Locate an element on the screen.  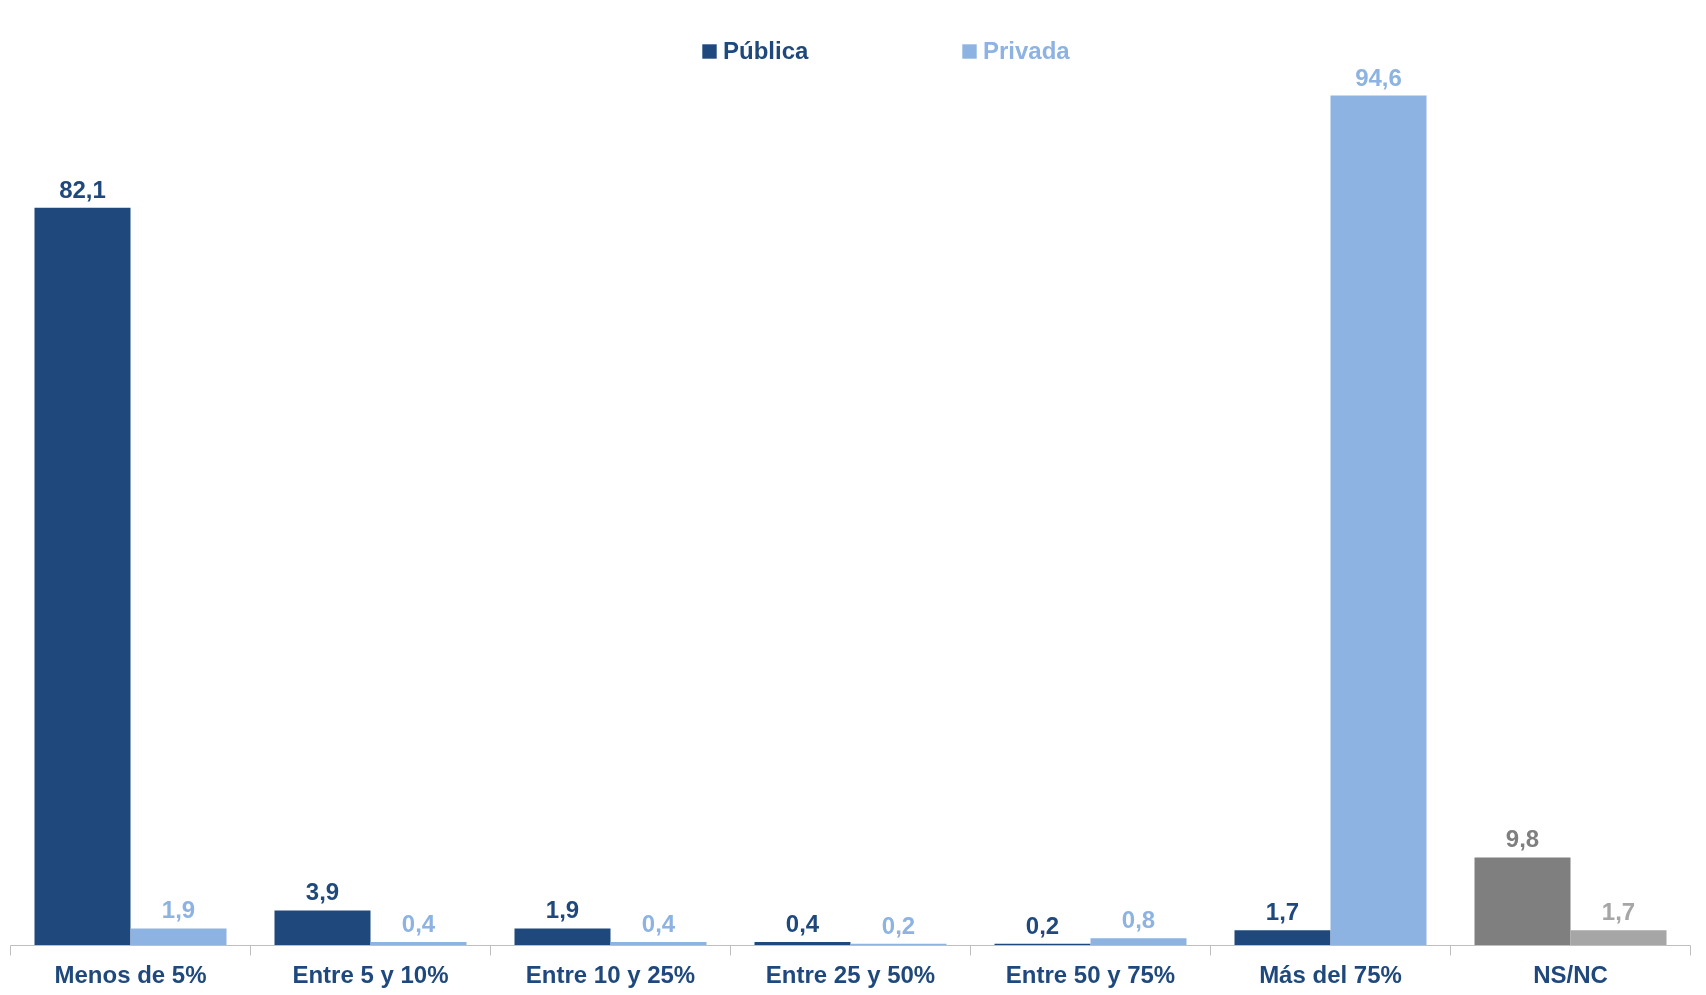
data-label: 3,9 is located at coordinates (322, 892).